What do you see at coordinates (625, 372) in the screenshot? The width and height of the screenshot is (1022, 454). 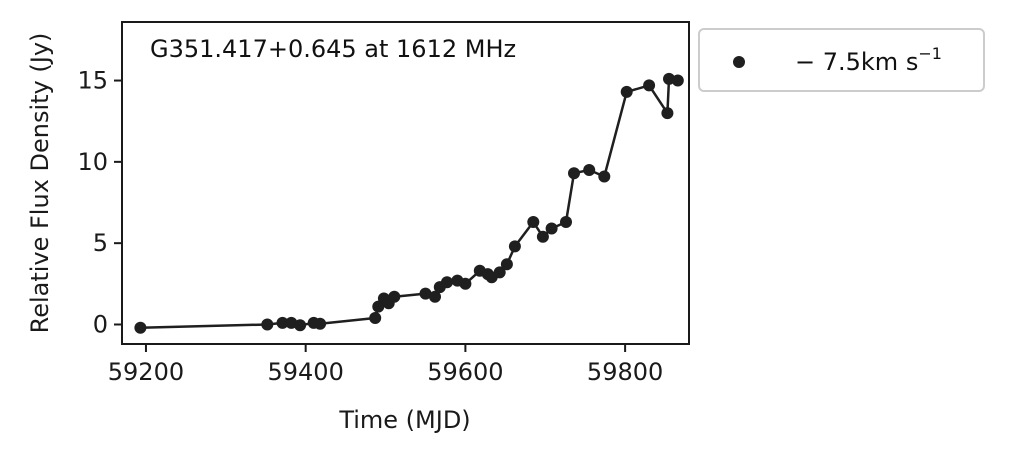 I see `x-tick-label: 59800` at bounding box center [625, 372].